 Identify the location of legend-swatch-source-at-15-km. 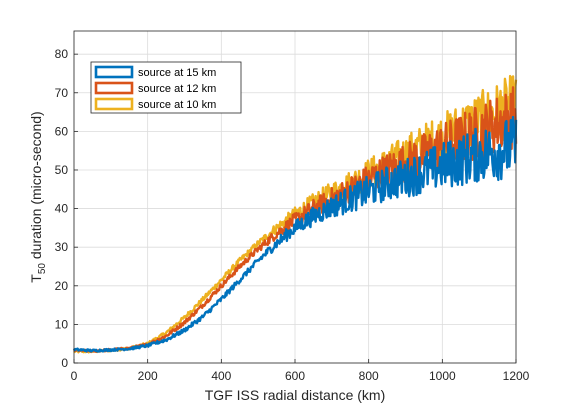
(114, 72).